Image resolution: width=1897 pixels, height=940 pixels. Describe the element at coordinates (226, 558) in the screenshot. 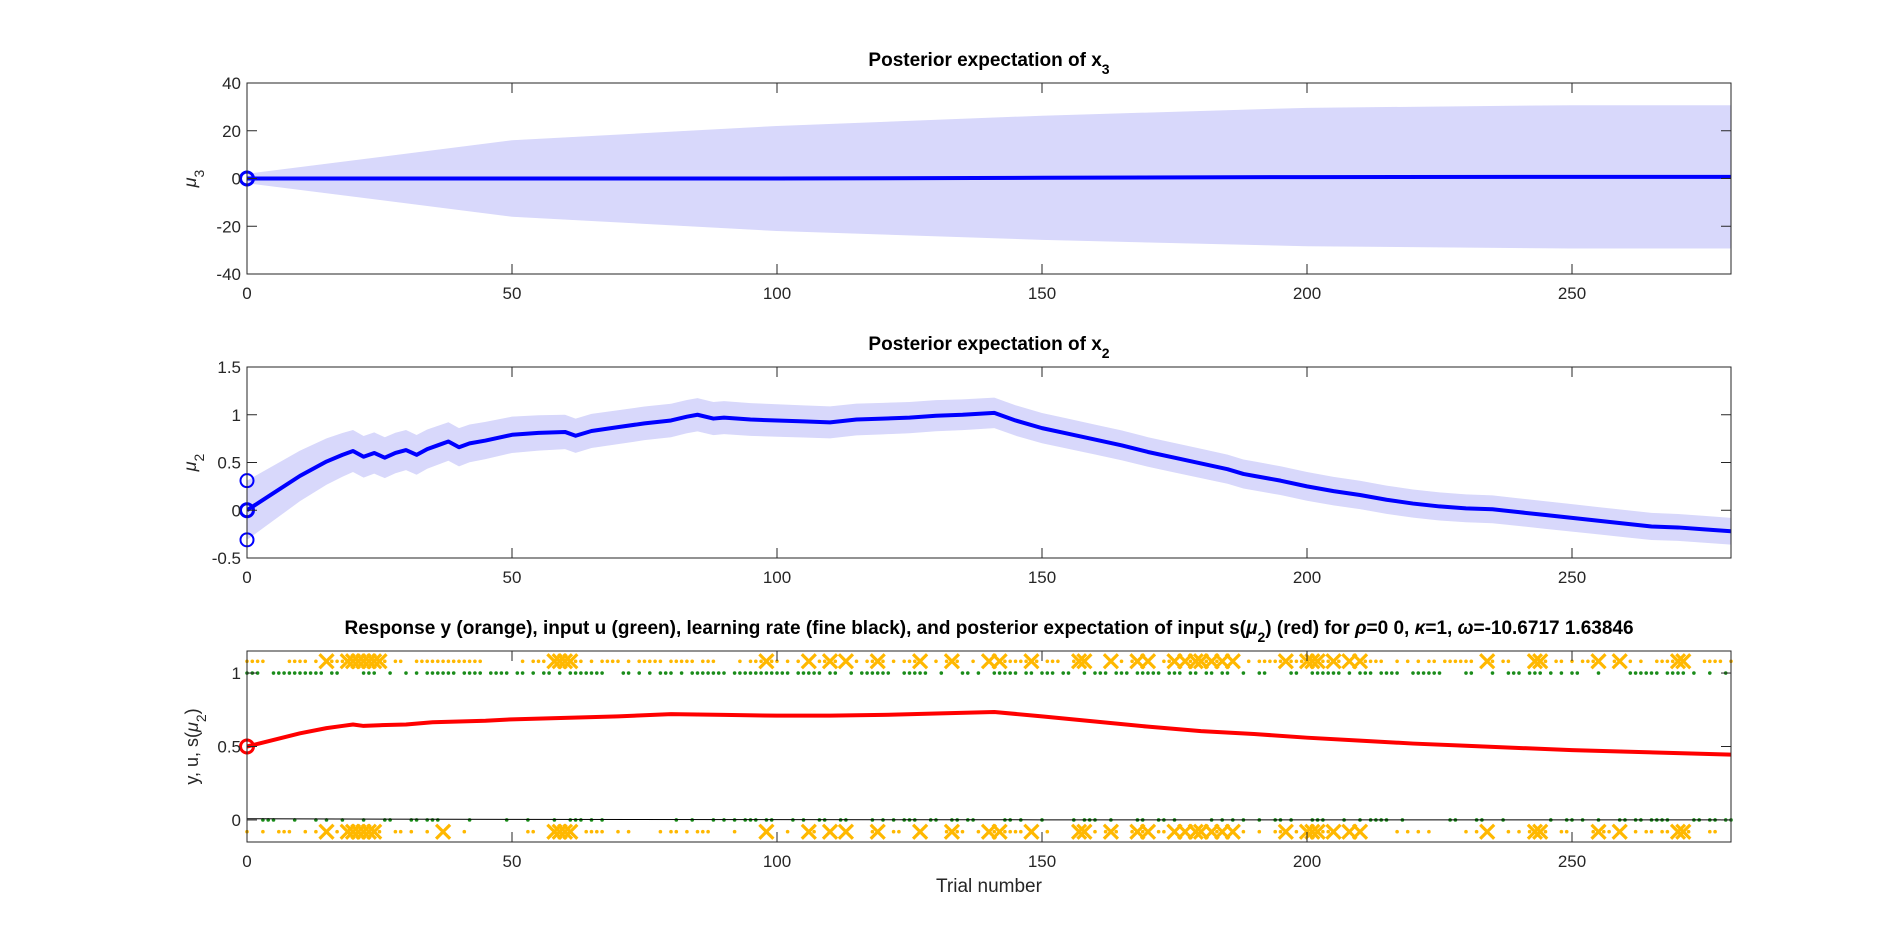

I see `y-tick-label: -0.5` at that location.